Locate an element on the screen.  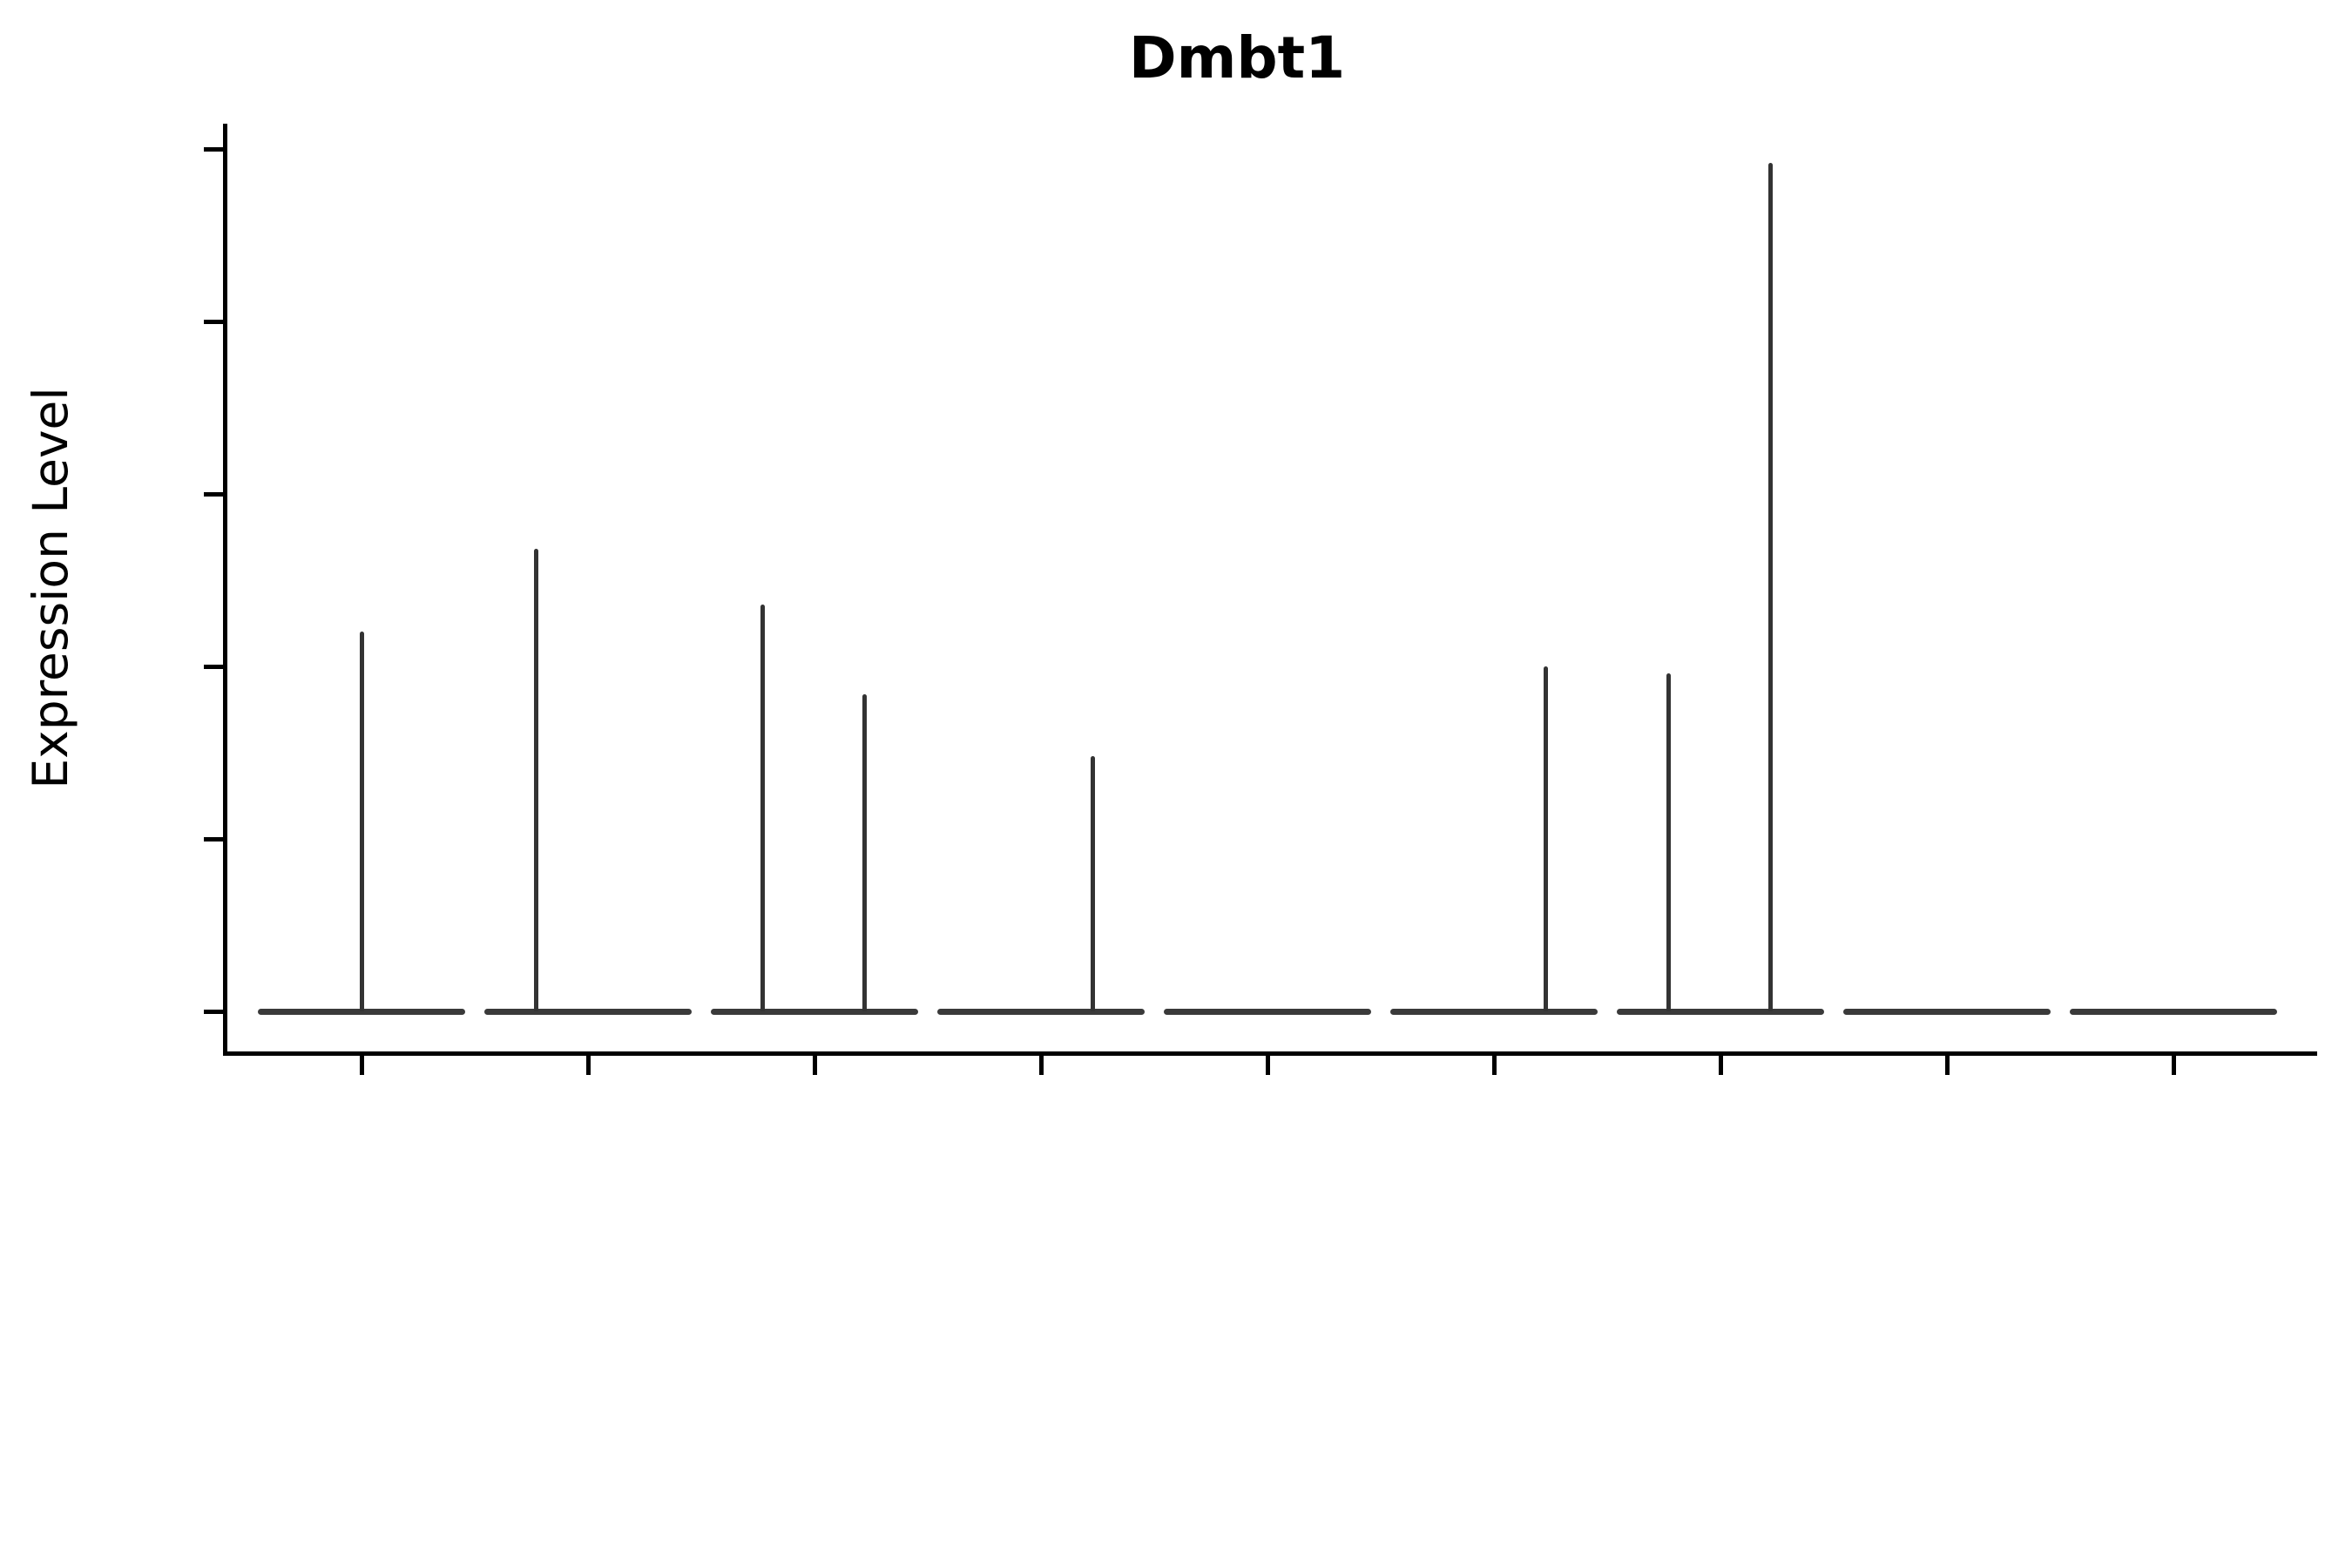
x-axis-spine is located at coordinates (1270, 1054).